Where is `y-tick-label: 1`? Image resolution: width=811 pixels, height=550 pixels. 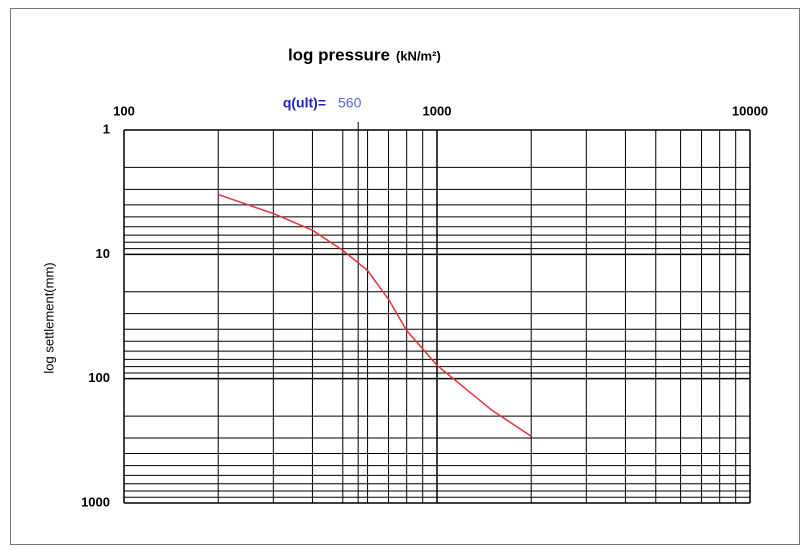 y-tick-label: 1 is located at coordinates (106, 128).